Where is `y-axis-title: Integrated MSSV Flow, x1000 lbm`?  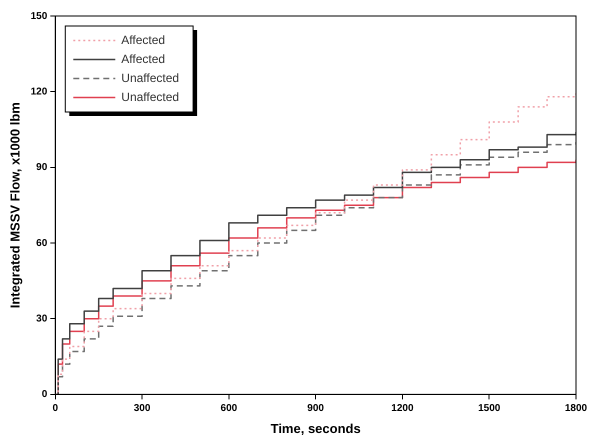 y-axis-title: Integrated MSSV Flow, x1000 lbm is located at coordinates (14, 205).